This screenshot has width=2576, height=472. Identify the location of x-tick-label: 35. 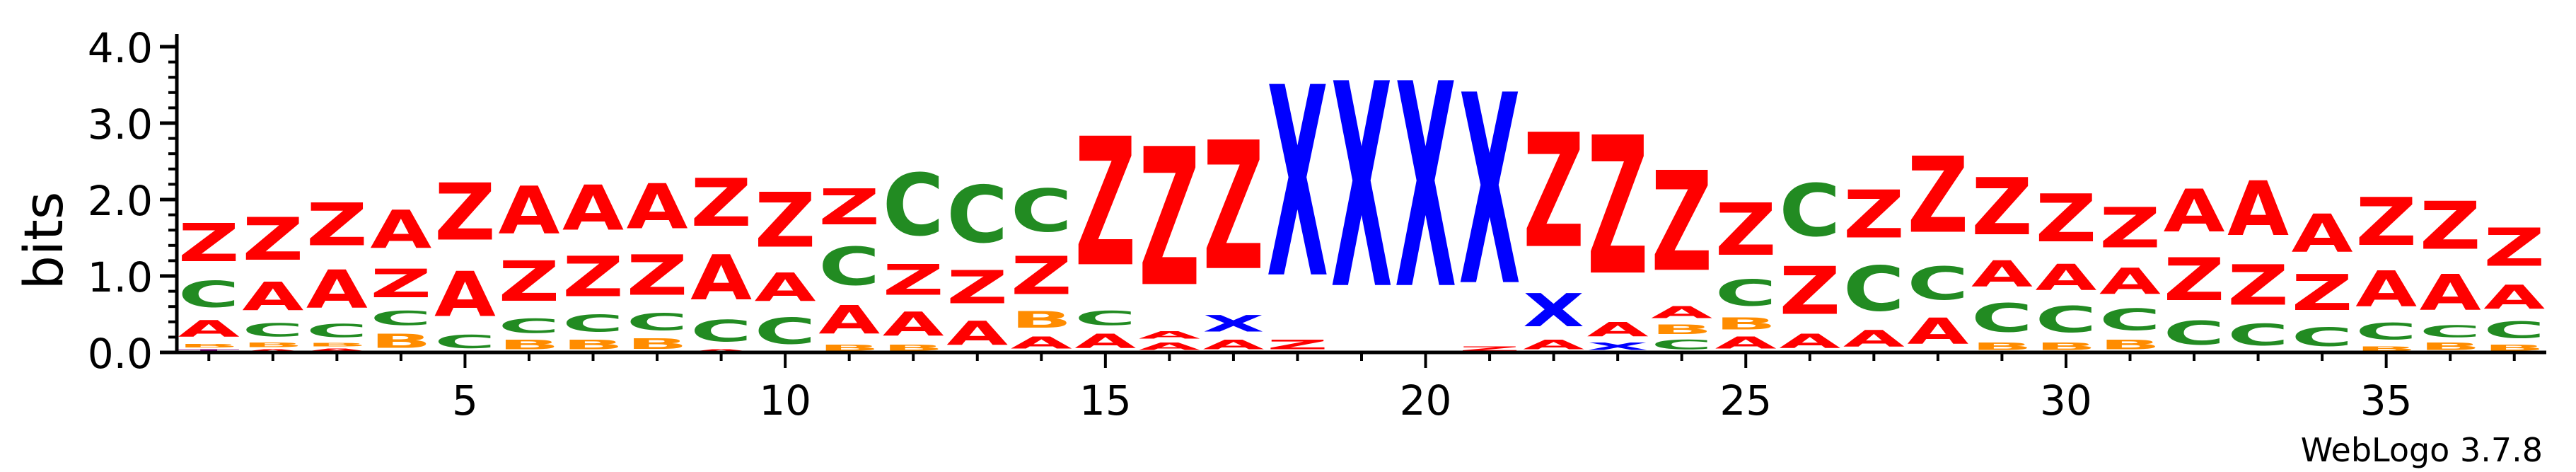
(2386, 400).